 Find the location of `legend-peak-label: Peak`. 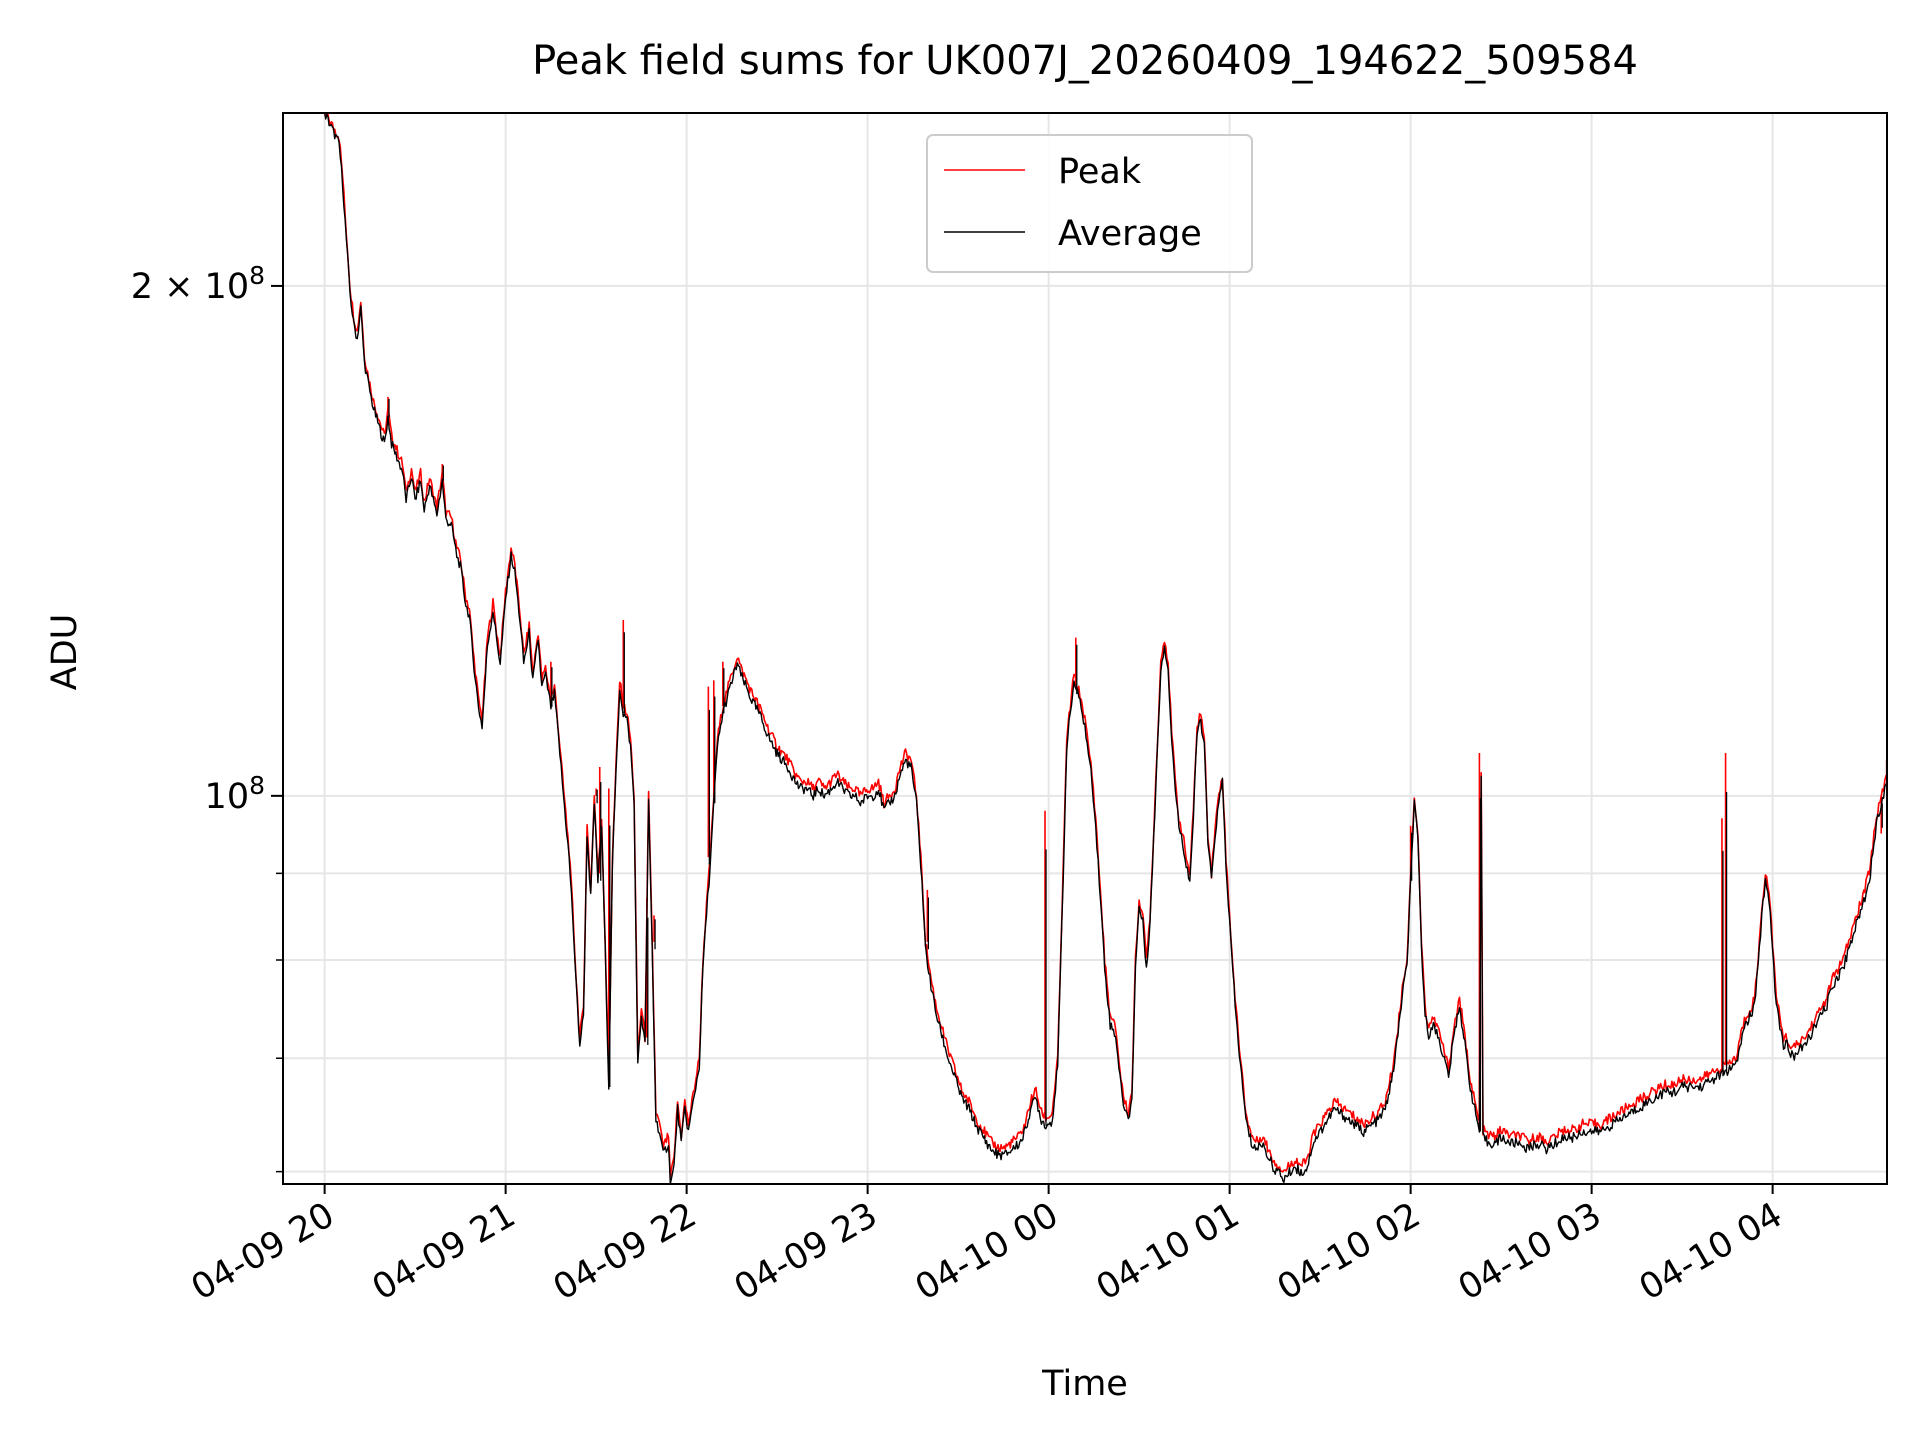

legend-peak-label: Peak is located at coordinates (1100, 172).